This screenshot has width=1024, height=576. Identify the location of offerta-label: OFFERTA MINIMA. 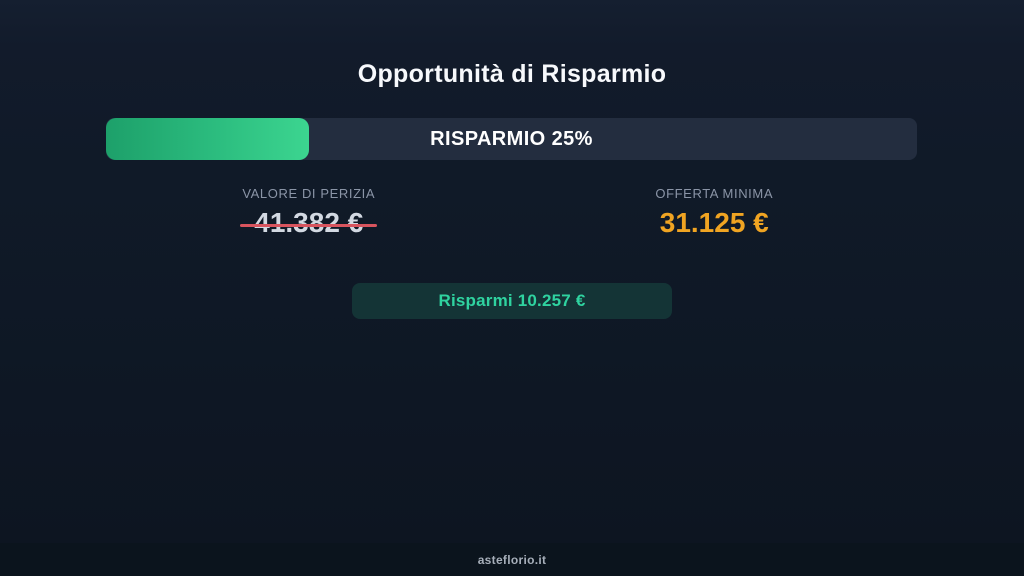
(714, 193).